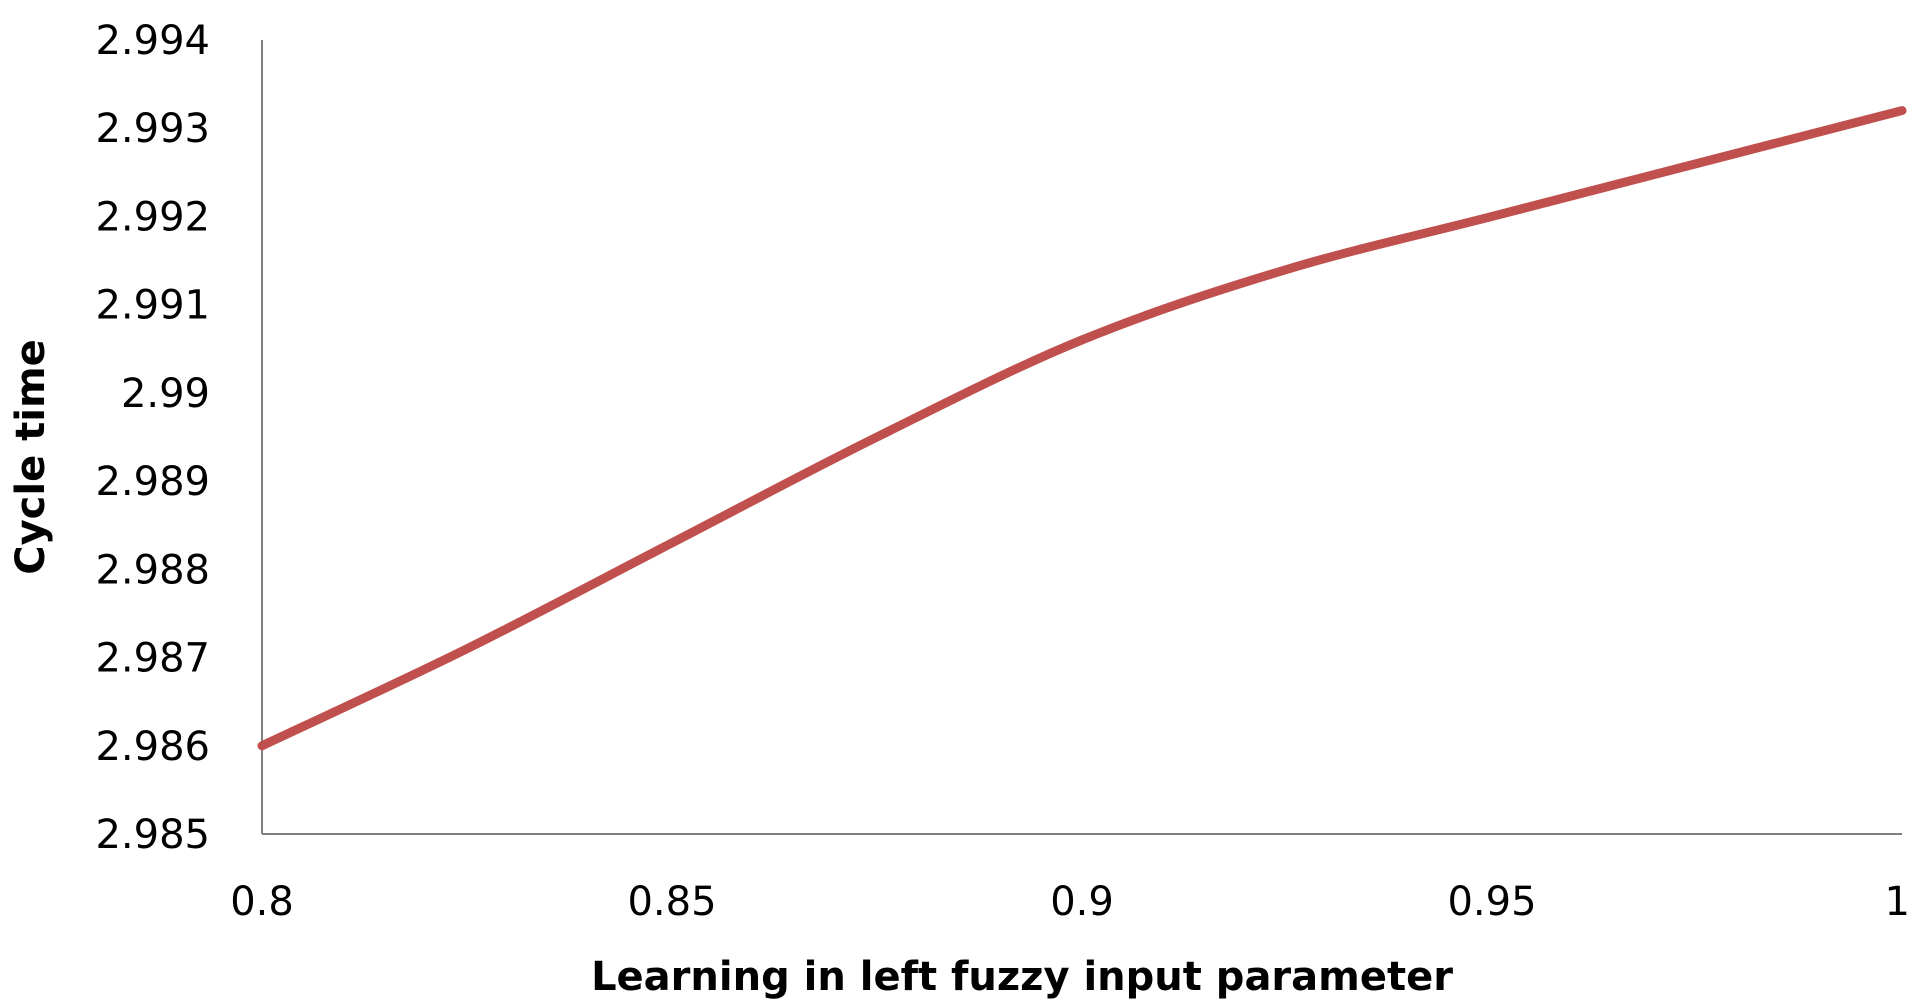 The image size is (1922, 1004). I want to click on x-tick-label: 0.85, so click(671, 902).